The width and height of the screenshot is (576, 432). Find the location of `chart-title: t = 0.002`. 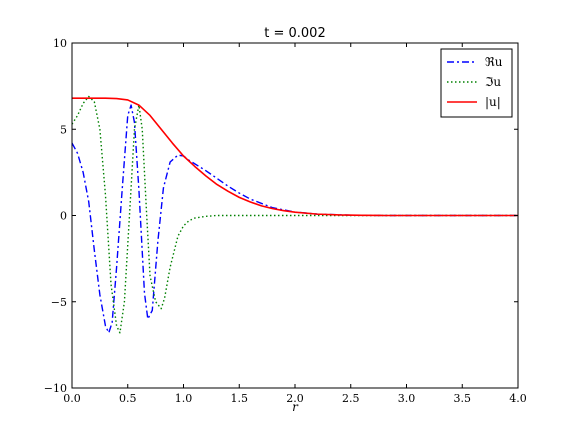

chart-title: t = 0.002 is located at coordinates (294, 33).